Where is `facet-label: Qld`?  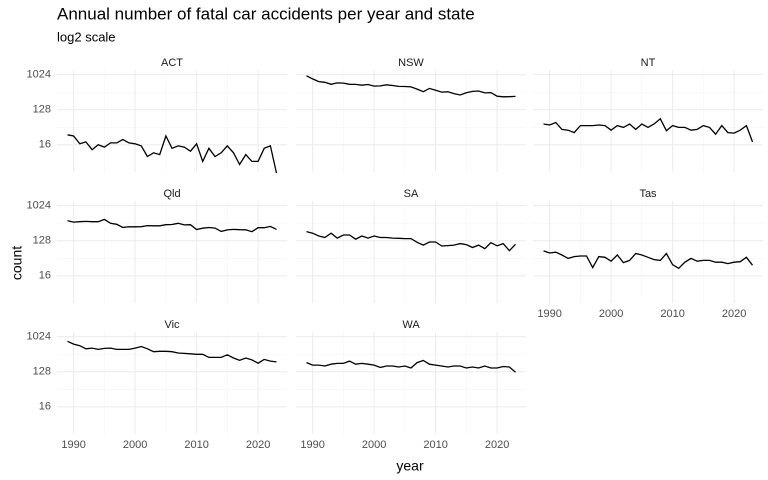
facet-label: Qld is located at coordinates (171, 194).